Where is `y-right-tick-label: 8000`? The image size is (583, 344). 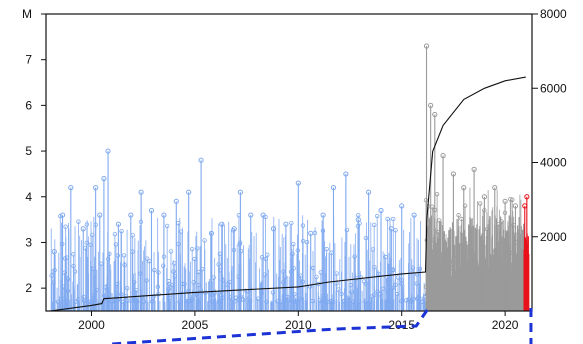
y-right-tick-label: 8000 is located at coordinates (553, 14).